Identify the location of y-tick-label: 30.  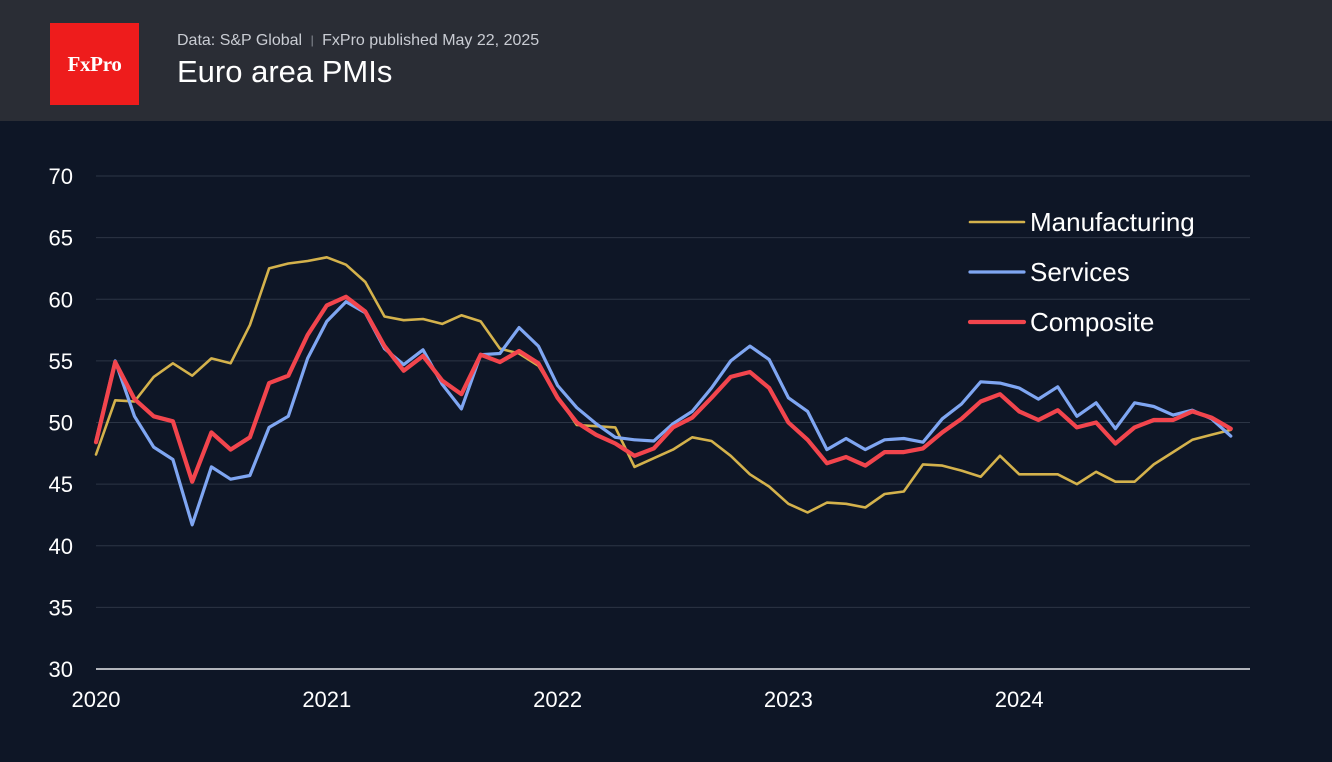
(61, 669).